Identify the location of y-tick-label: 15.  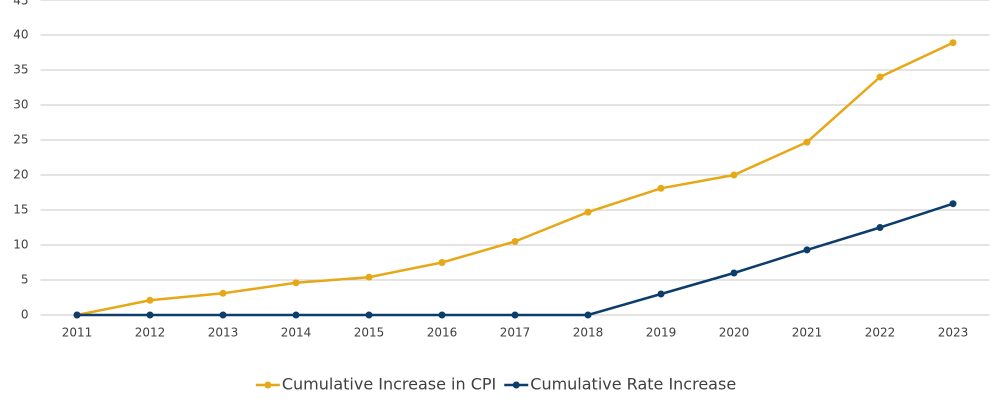
(20, 210).